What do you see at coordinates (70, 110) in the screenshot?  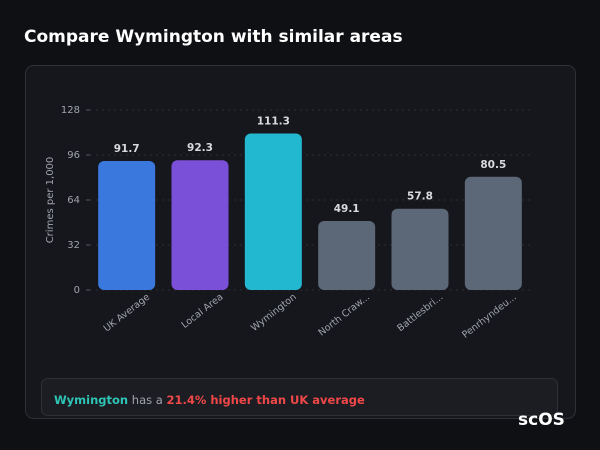 I see `y-tick-label: 128` at bounding box center [70, 110].